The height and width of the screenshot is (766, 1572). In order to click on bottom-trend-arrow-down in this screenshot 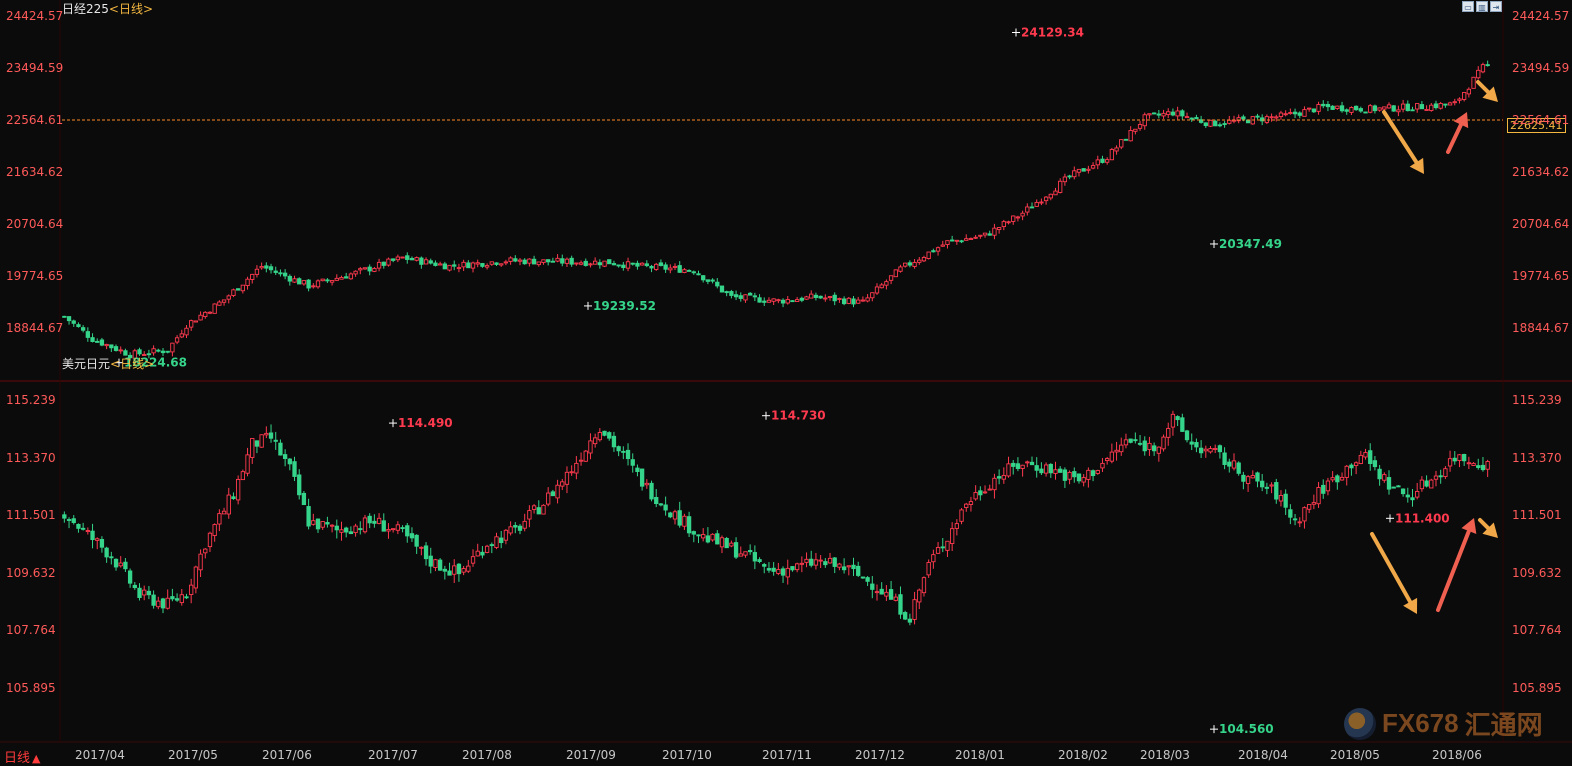, I will do `click(1391, 568)`.